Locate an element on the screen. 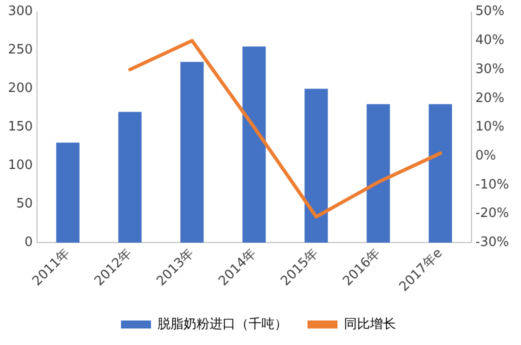 Image resolution: width=521 pixels, height=345 pixels. y2-tick-label: -10% is located at coordinates (492, 184).